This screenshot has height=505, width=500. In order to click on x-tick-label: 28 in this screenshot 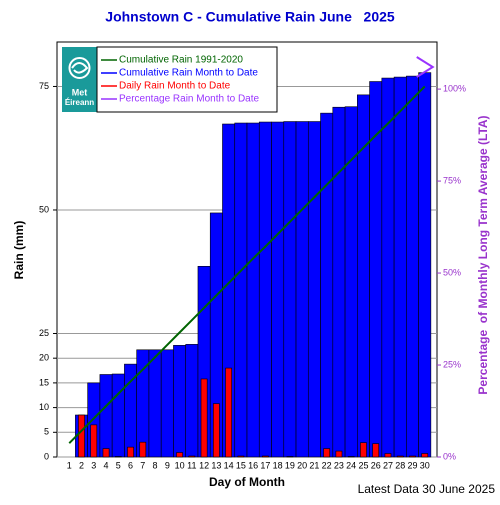, I will do `click(400, 465)`.